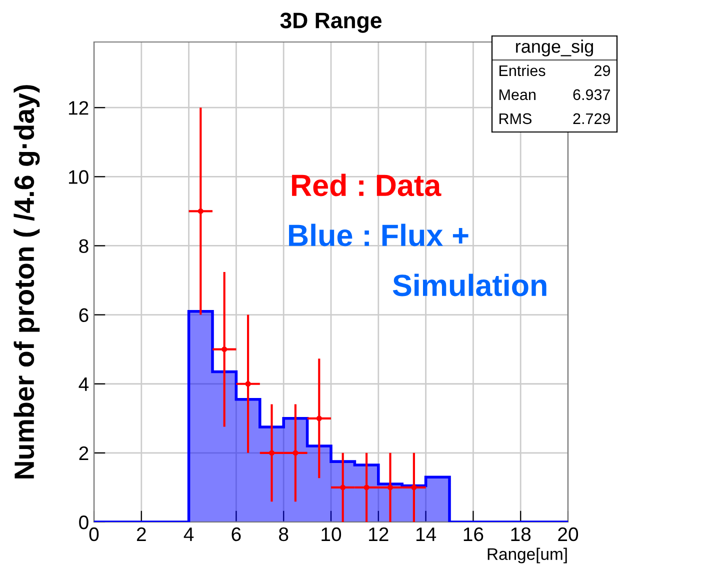 The height and width of the screenshot is (567, 710). What do you see at coordinates (367, 185) in the screenshot?
I see `annotation: Red : Data` at bounding box center [367, 185].